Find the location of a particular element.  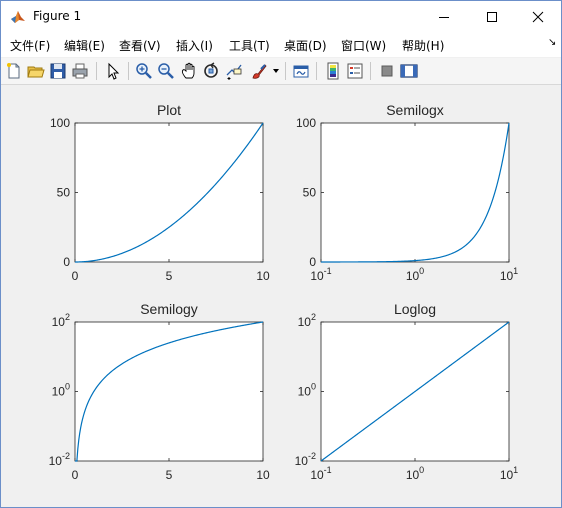

menu-insert: 插入(I) is located at coordinates (194, 46).